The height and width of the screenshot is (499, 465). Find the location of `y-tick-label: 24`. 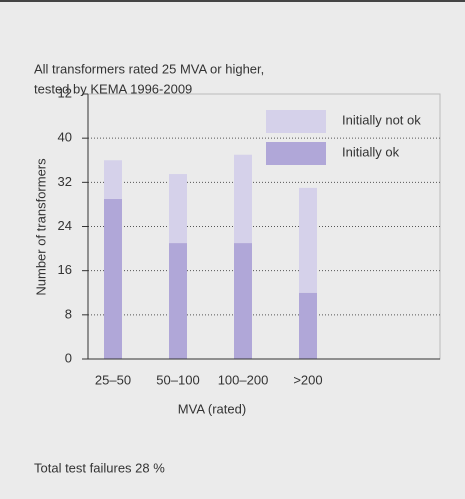

y-tick-label: 24 is located at coordinates (65, 225).